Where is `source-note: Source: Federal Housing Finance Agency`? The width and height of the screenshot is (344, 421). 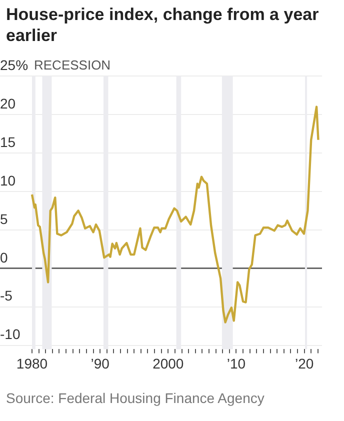
source-note: Source: Federal Housing Finance Agency is located at coordinates (135, 398).